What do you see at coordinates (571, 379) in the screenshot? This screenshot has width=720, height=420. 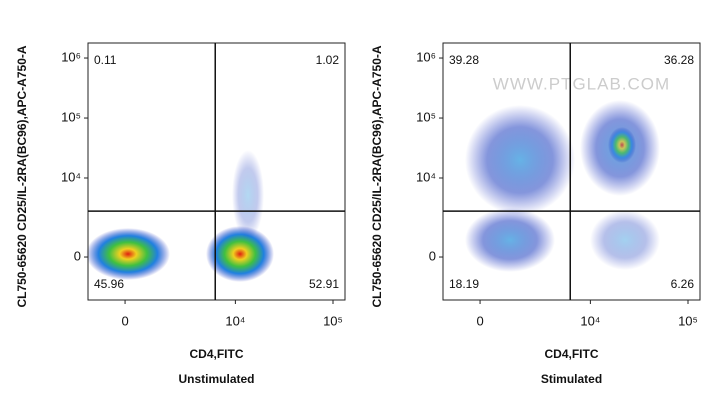 I see `panel-subtitle: Stimulated` at bounding box center [571, 379].